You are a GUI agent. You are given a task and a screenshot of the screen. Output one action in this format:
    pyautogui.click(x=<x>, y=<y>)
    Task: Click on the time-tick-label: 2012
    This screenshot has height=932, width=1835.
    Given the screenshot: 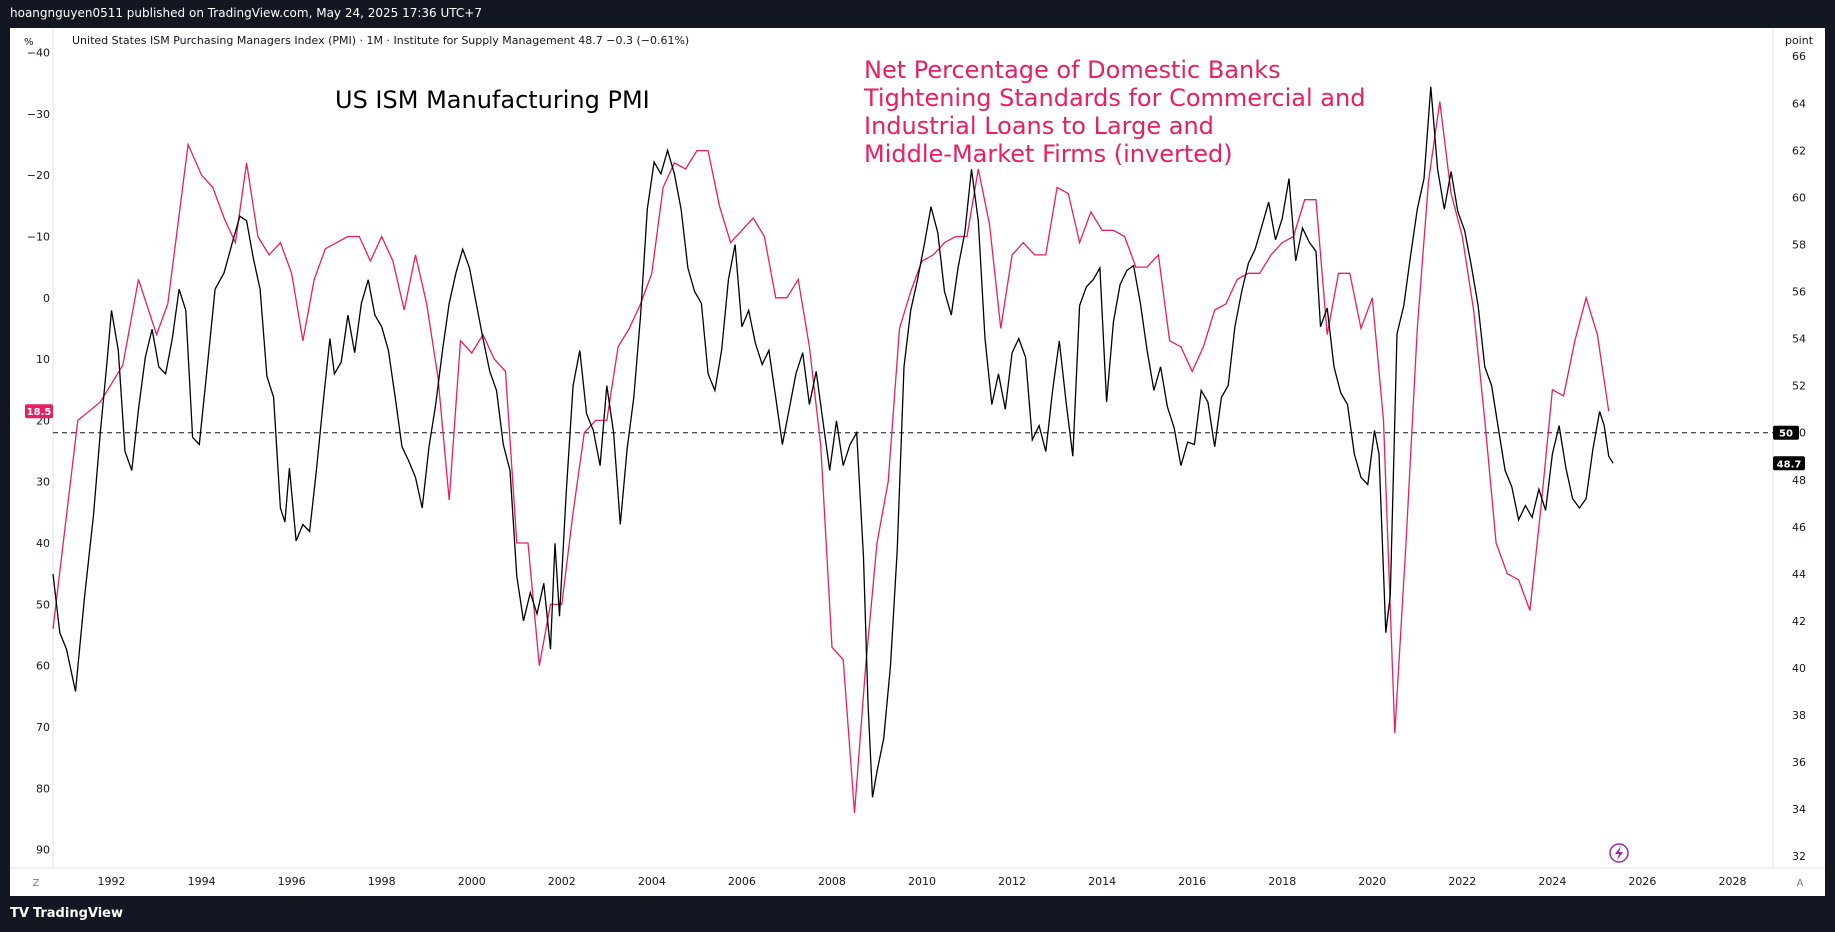 What is the action you would take?
    pyautogui.click(x=1012, y=881)
    